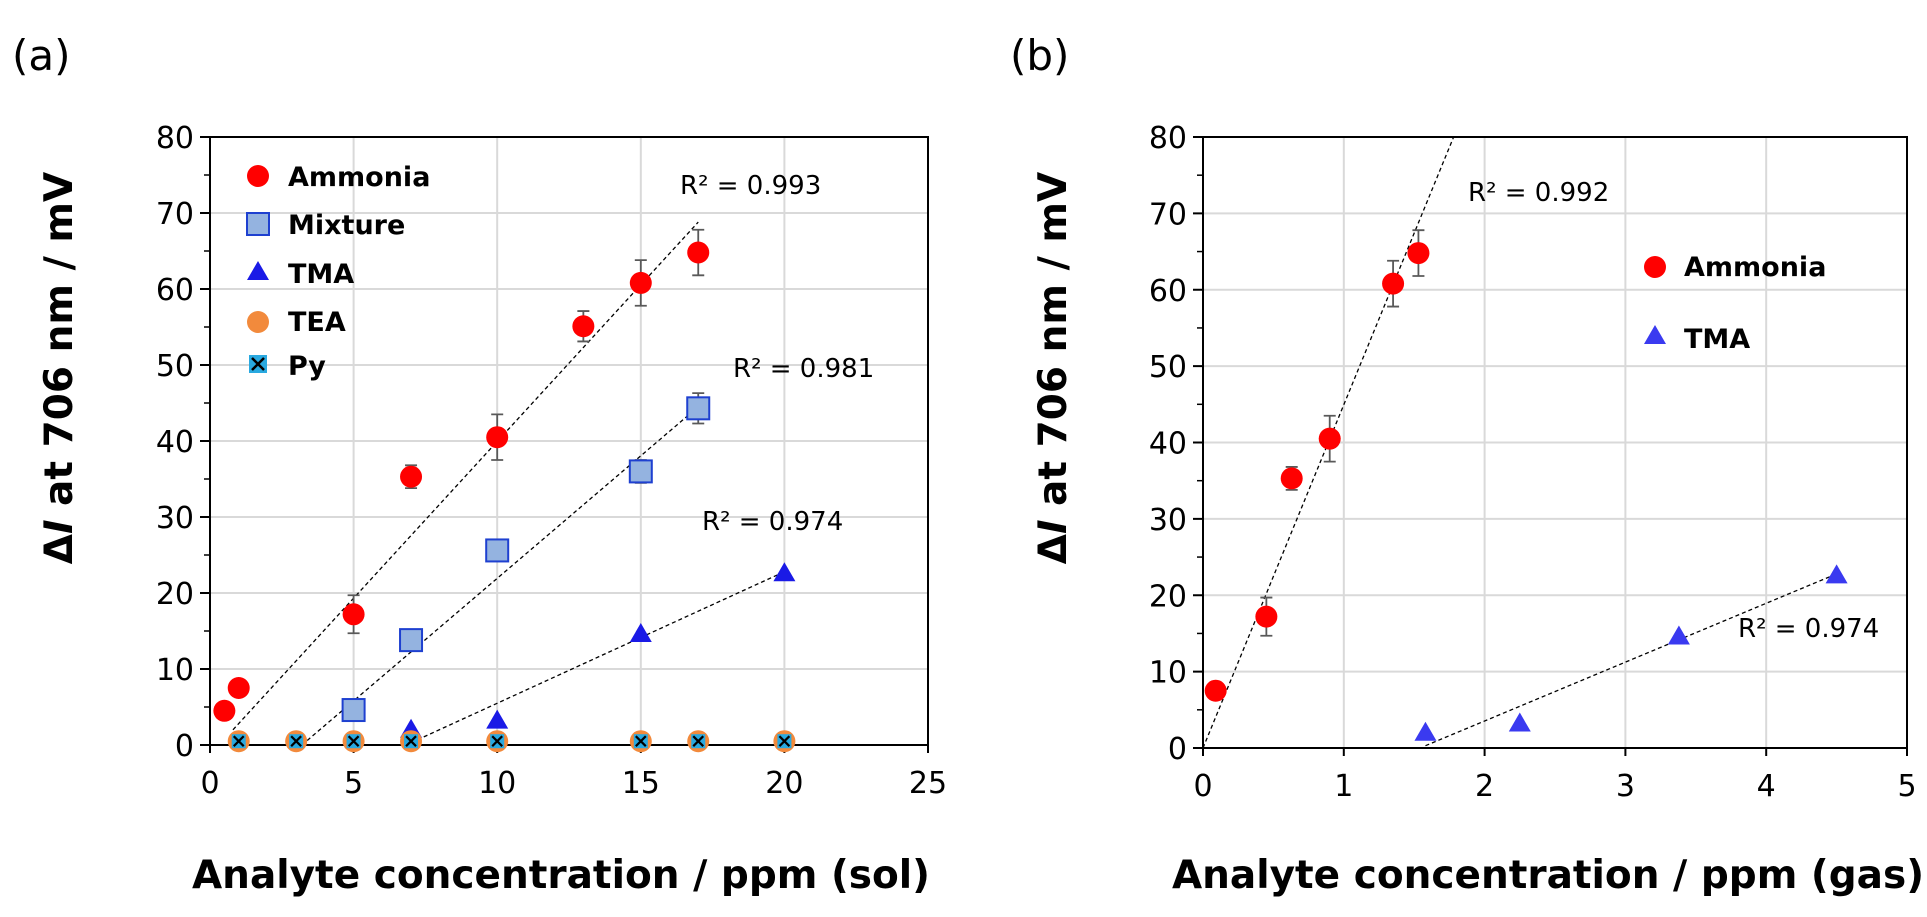  Describe the element at coordinates (641, 741) in the screenshot. I see `point-a-py-5-cross-icon` at that location.